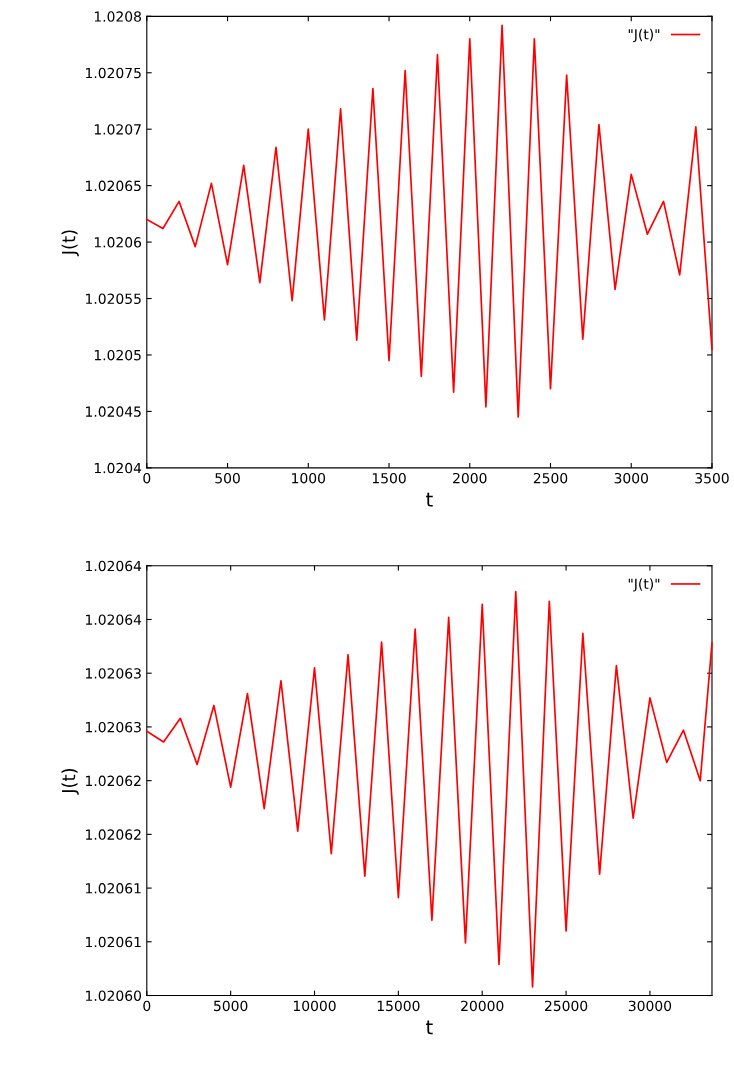 The width and height of the screenshot is (734, 1088). What do you see at coordinates (227, 478) in the screenshot?
I see `x-tick-label: 500` at bounding box center [227, 478].